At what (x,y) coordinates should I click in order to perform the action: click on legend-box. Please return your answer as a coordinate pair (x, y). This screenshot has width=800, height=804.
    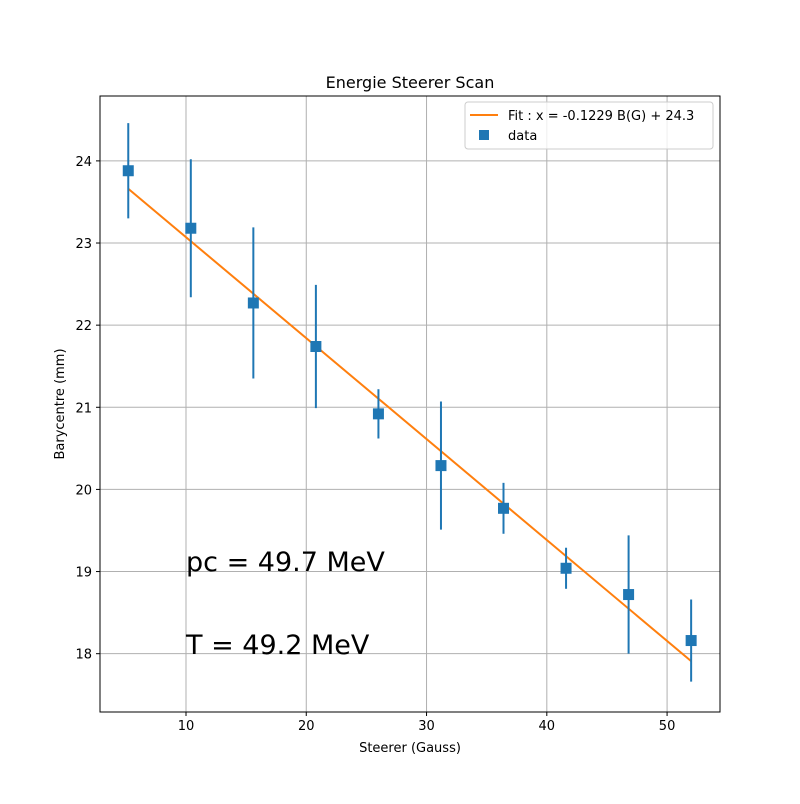
    Looking at the image, I should click on (589, 125).